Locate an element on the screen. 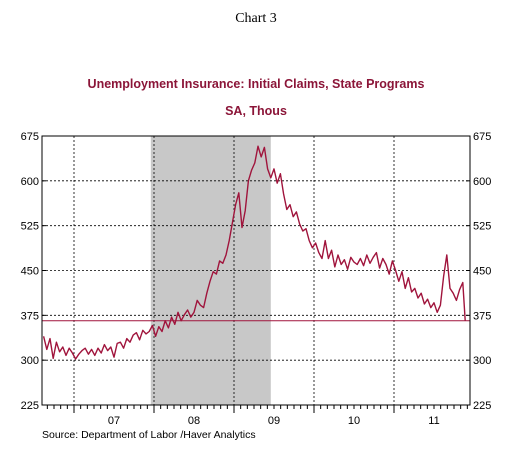 The height and width of the screenshot is (451, 512). y-tick-label-left: 300 is located at coordinates (30, 361).